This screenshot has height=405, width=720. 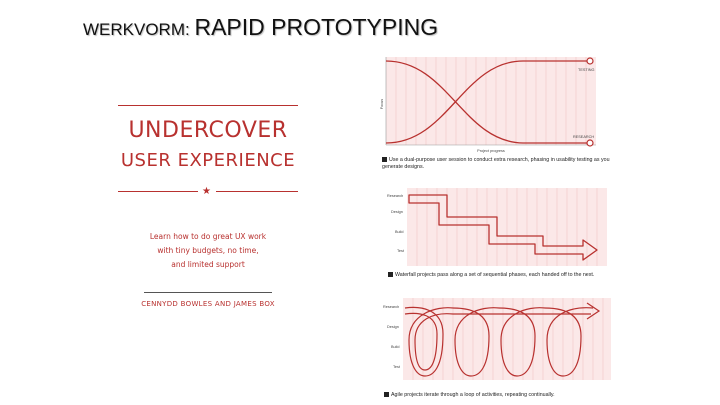 I want to click on figure1-svg: TESTING RESEARCH Focus Project progress, so click(x=488, y=105).